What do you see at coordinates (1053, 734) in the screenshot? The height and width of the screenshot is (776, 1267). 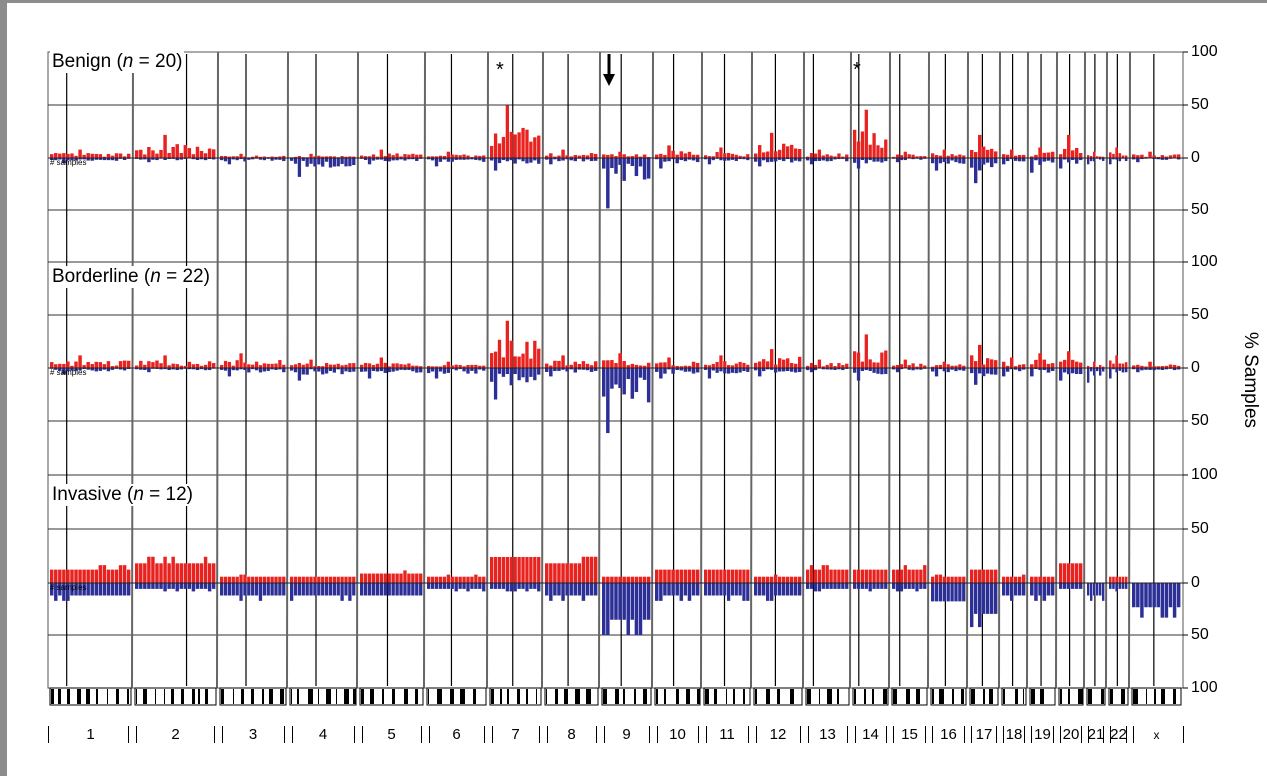 I see `chromosome-label-separator` at bounding box center [1053, 734].